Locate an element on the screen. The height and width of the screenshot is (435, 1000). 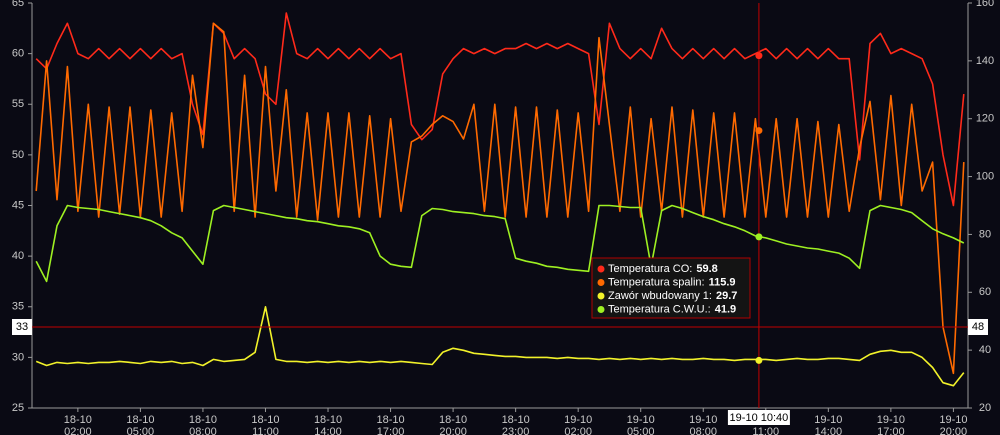
tooltip-item: Temperatura spalin: 115.9 is located at coordinates (672, 282).